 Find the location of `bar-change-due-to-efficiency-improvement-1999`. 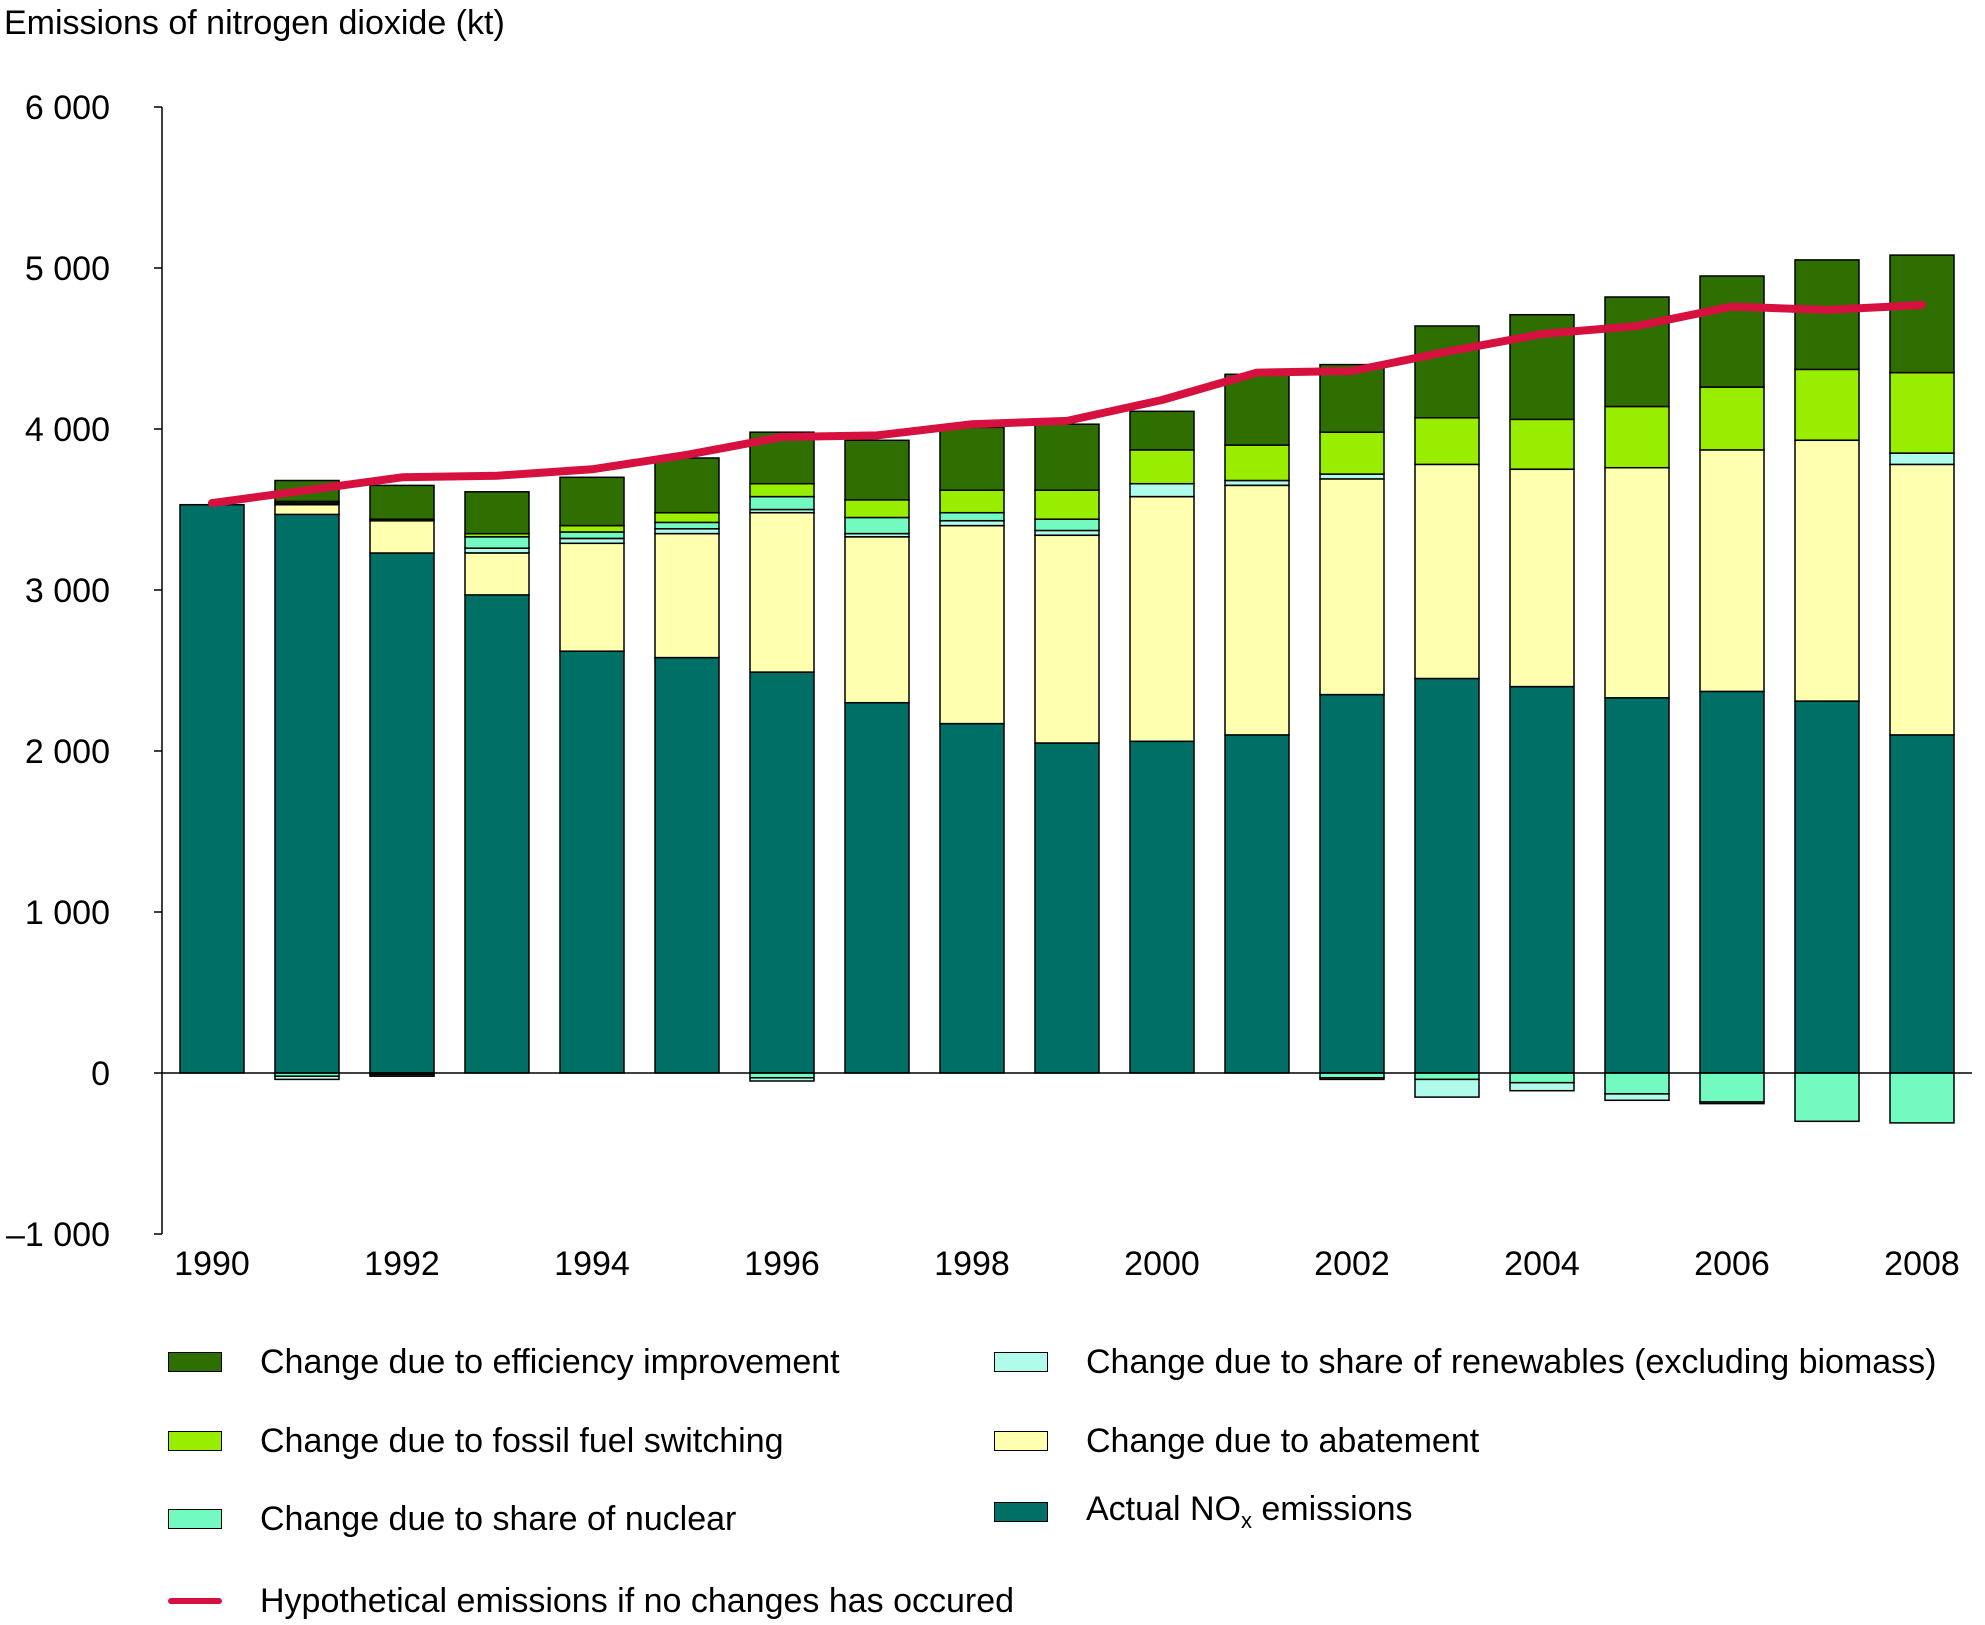

bar-change-due-to-efficiency-improvement-1999 is located at coordinates (1067, 457).